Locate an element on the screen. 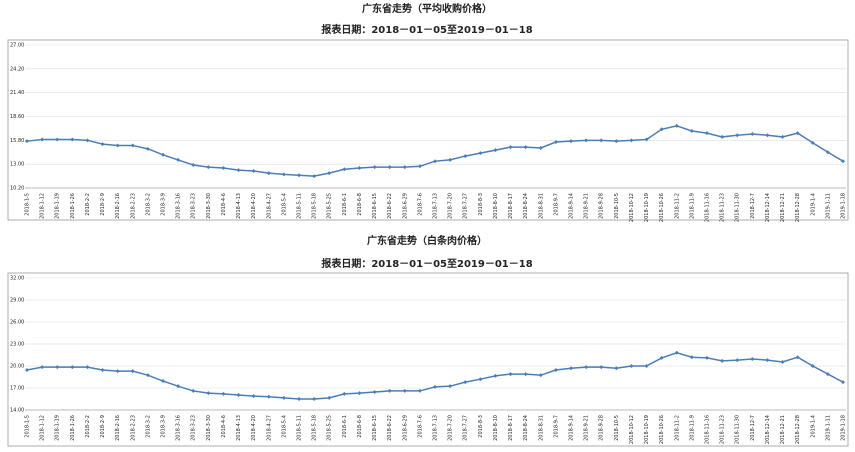  x-tick-label: 2018-8-10 is located at coordinates (496, 428).